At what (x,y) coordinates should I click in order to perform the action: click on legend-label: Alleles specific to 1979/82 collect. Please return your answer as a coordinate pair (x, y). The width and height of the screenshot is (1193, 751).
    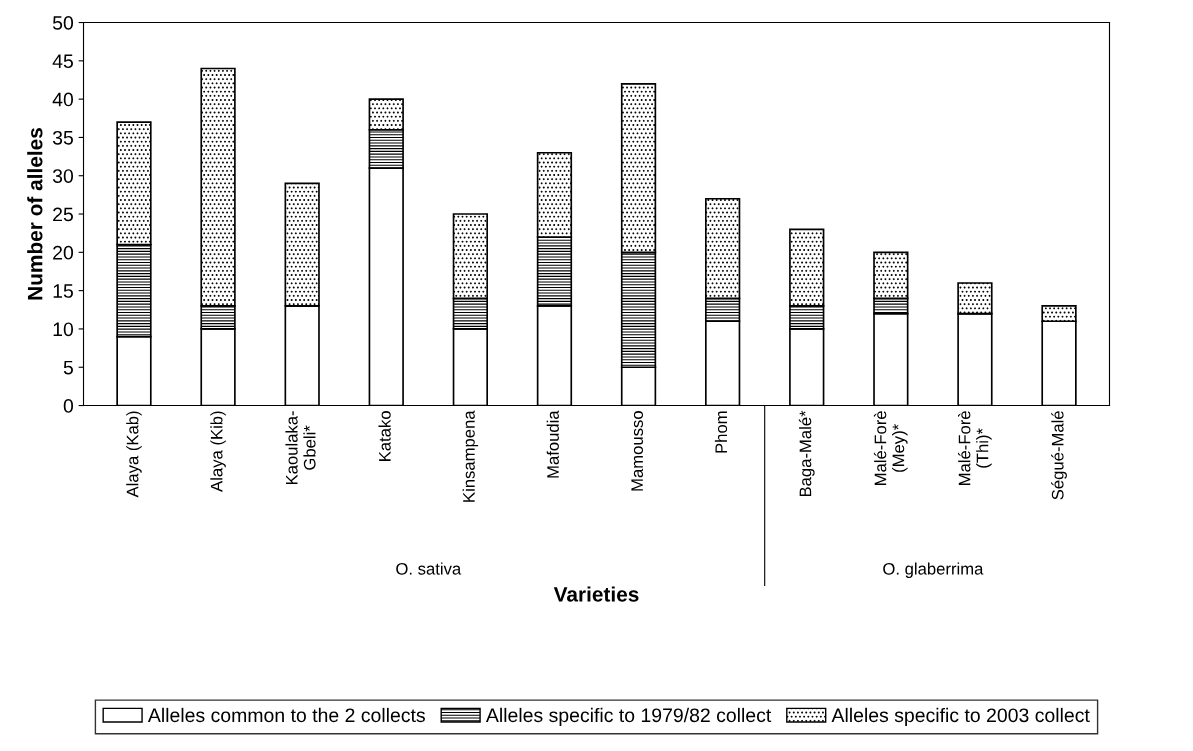
    Looking at the image, I should click on (628, 716).